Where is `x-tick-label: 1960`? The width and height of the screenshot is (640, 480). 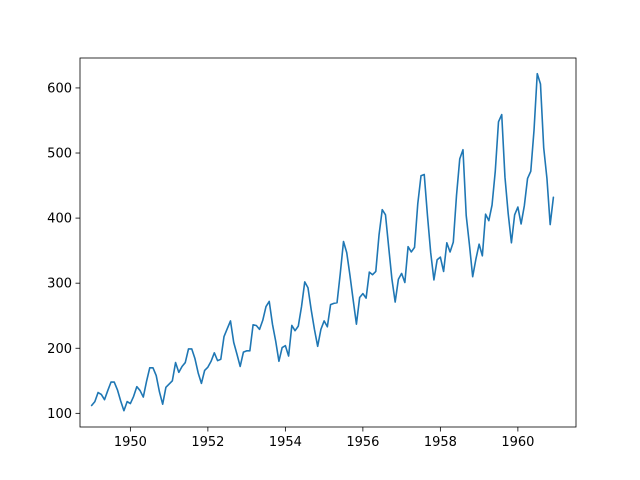
x-tick-label: 1960 is located at coordinates (517, 442).